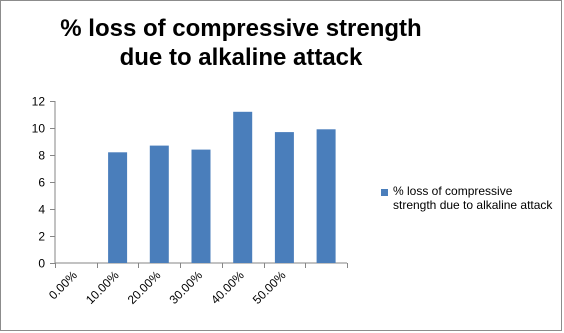  What do you see at coordinates (39, 129) in the screenshot?
I see `y-tick-label: 10` at bounding box center [39, 129].